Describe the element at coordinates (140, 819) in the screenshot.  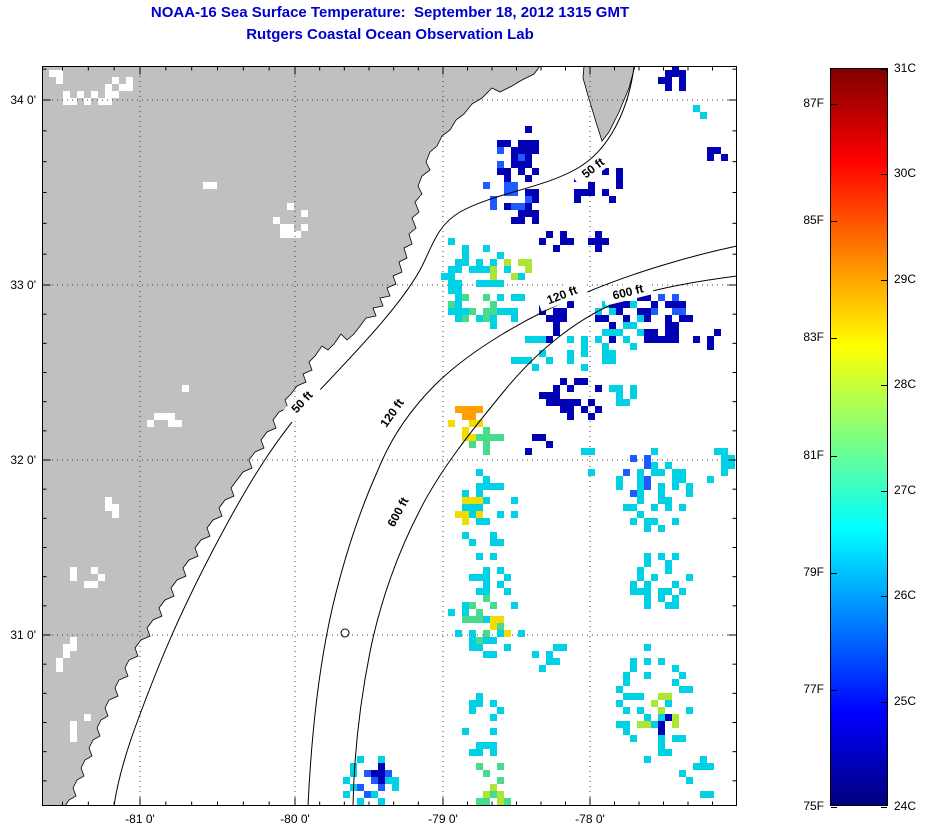
I see `x-axis-tick-label: -81 0'` at that location.